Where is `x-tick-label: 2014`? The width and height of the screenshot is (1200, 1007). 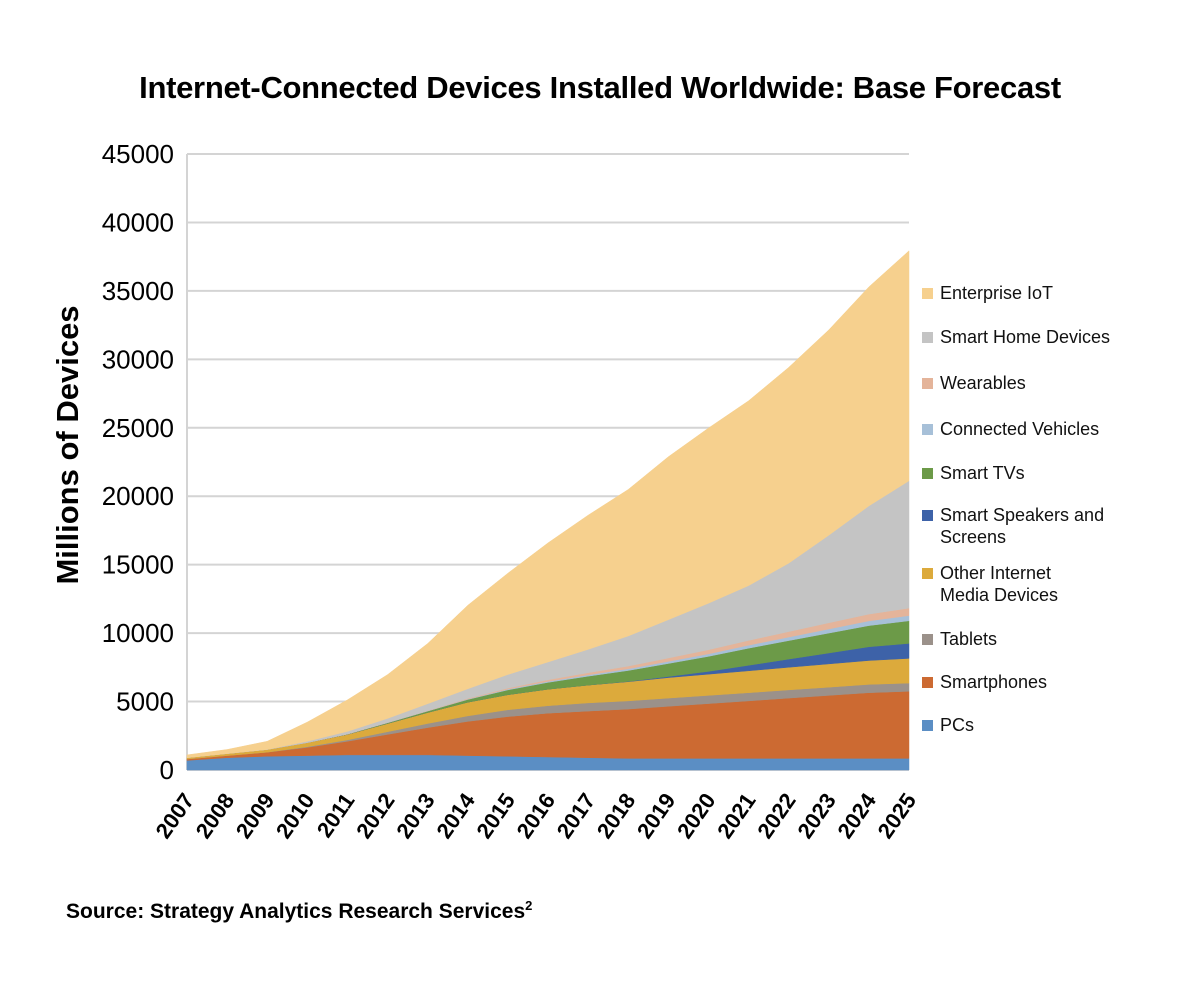
x-tick-label: 2014 is located at coordinates (455, 815).